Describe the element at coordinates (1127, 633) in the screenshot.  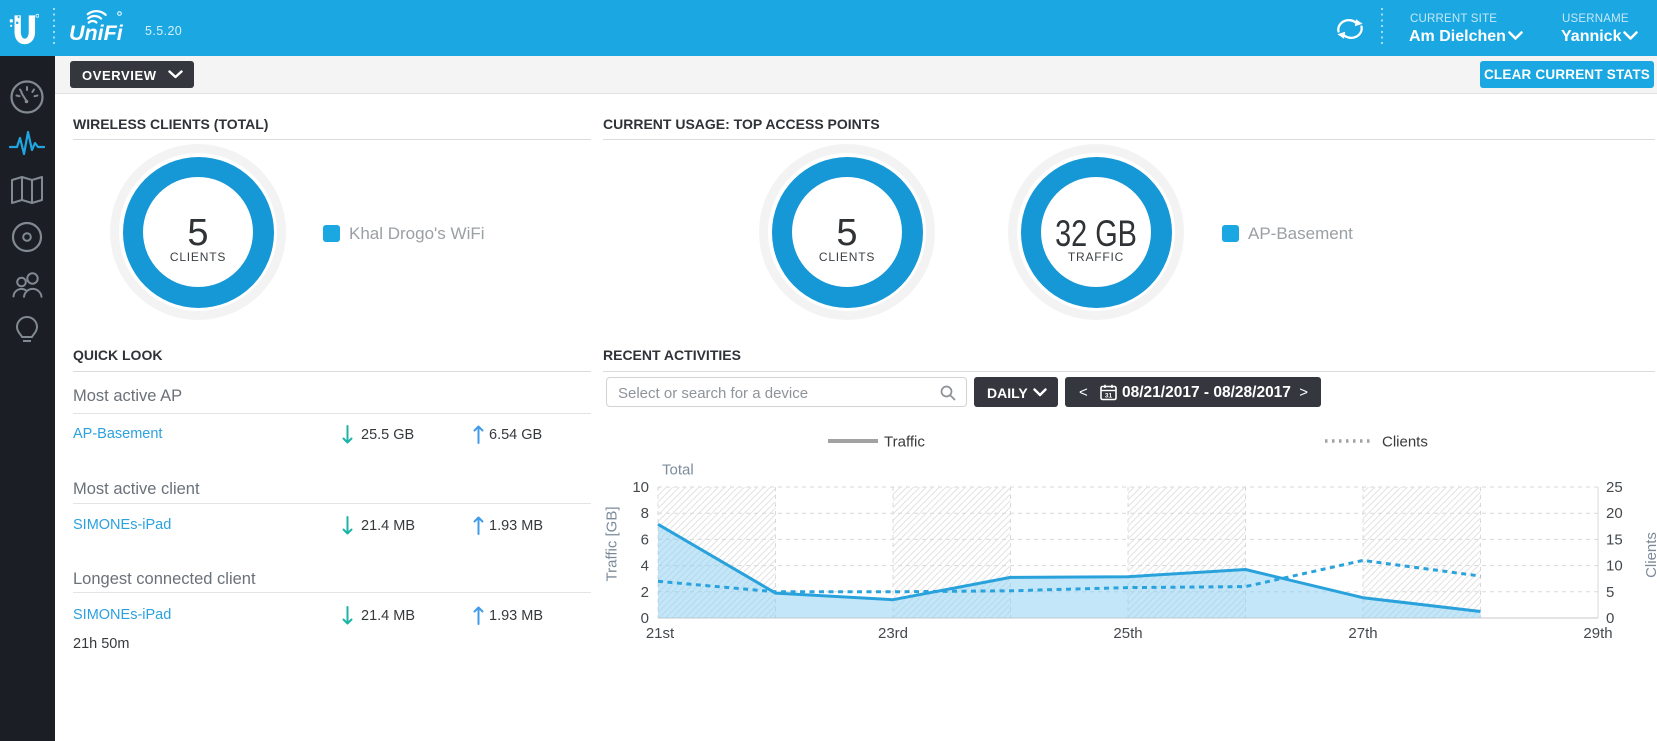
I see `svg-text: 25th` at that location.